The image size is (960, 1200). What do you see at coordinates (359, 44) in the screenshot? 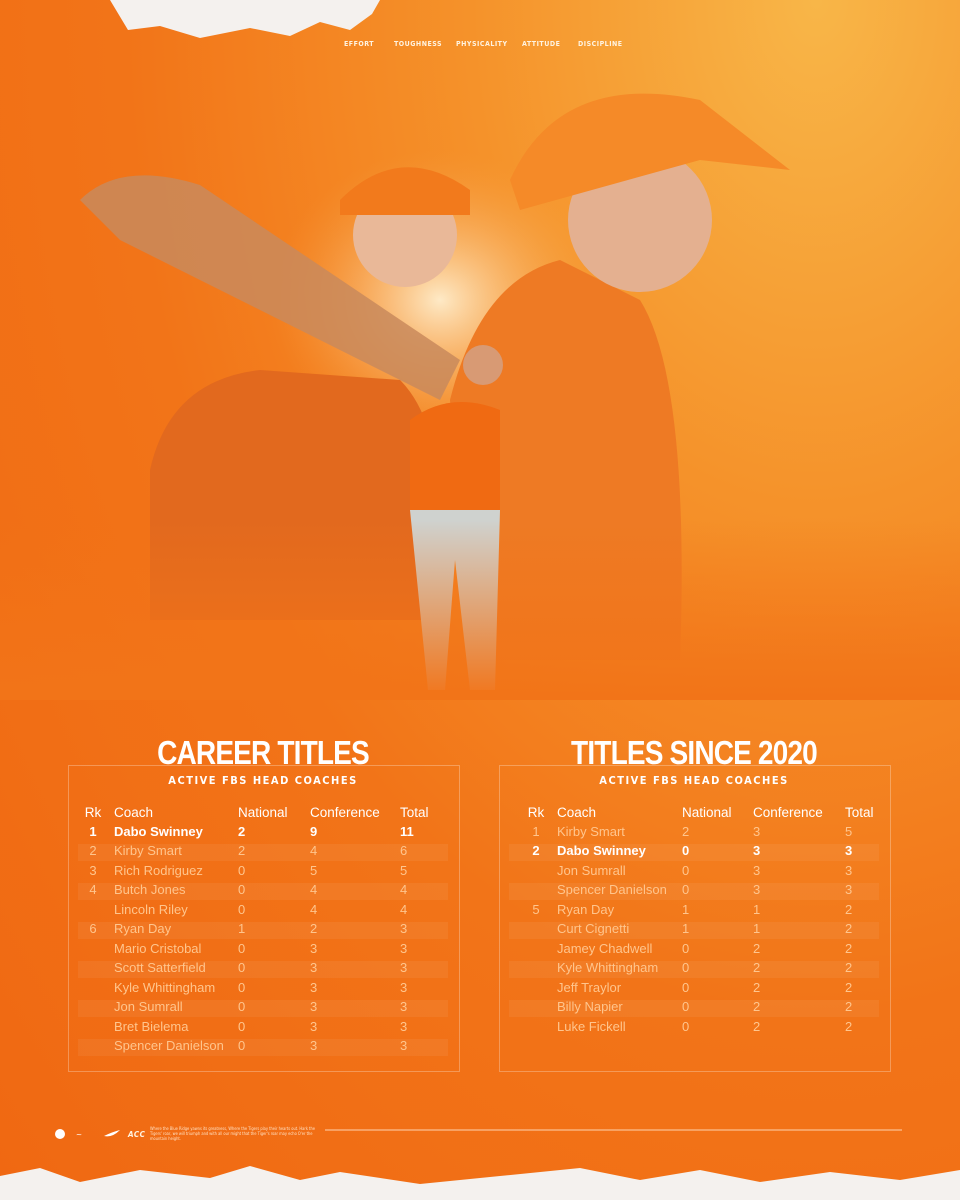
I see `nav-item: EFFORT` at bounding box center [359, 44].